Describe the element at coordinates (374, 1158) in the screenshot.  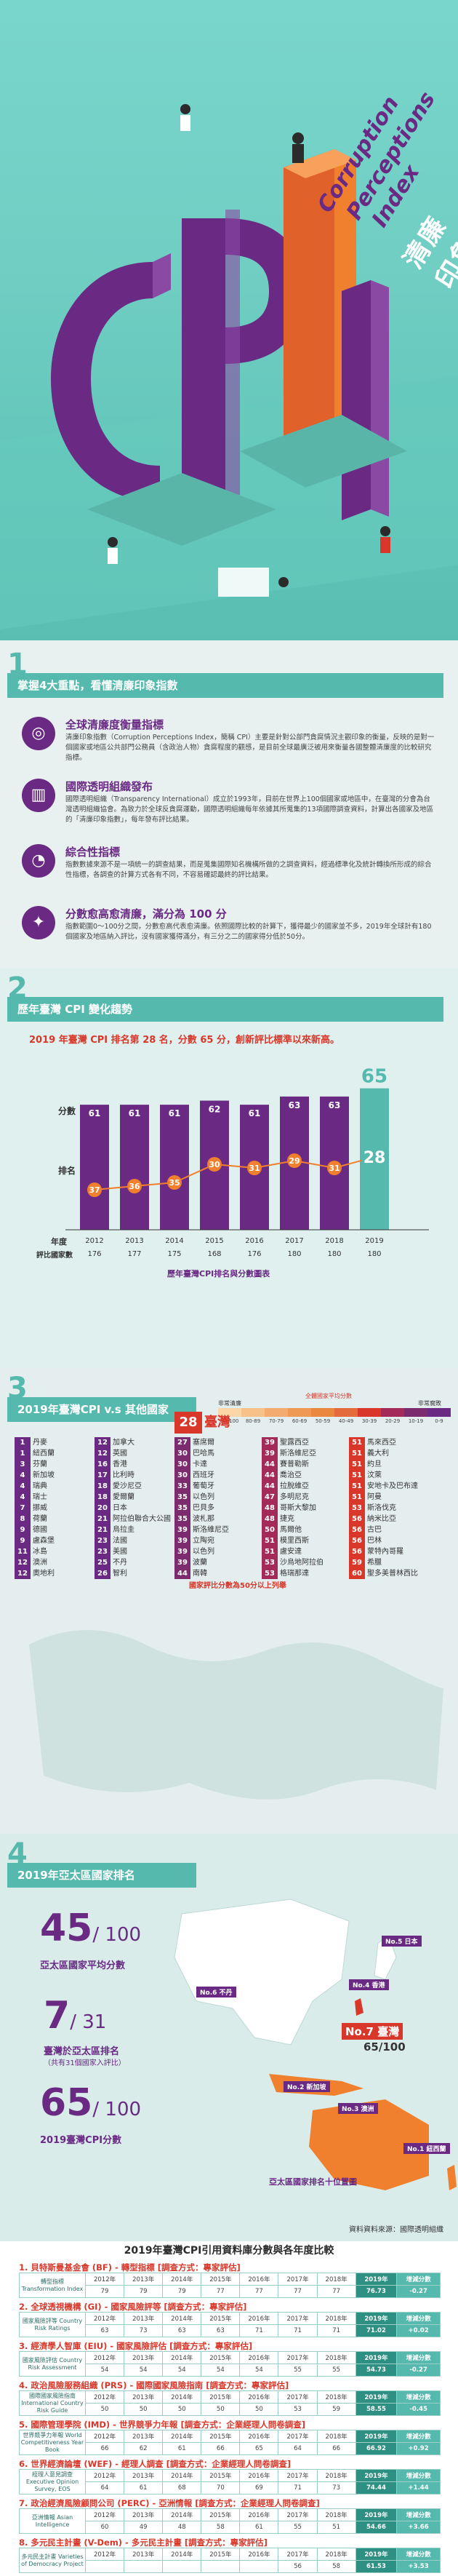
I see `rank-label: 28` at that location.